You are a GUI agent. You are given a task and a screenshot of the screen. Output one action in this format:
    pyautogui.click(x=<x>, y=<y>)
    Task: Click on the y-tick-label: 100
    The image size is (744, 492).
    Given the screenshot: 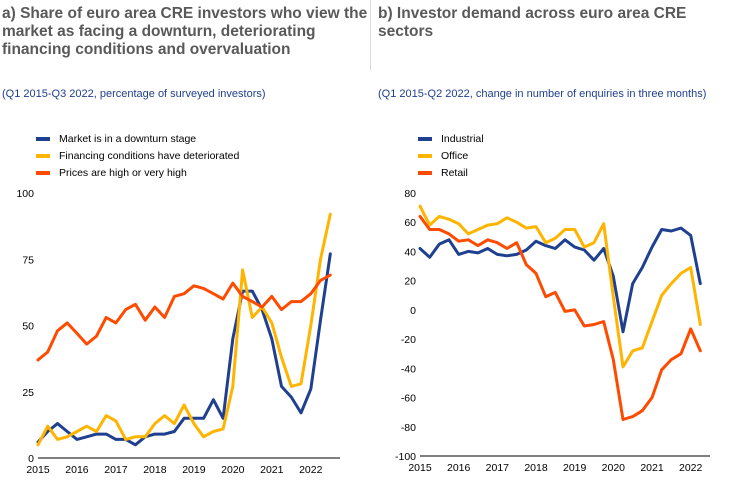 What is the action you would take?
    pyautogui.click(x=25, y=194)
    